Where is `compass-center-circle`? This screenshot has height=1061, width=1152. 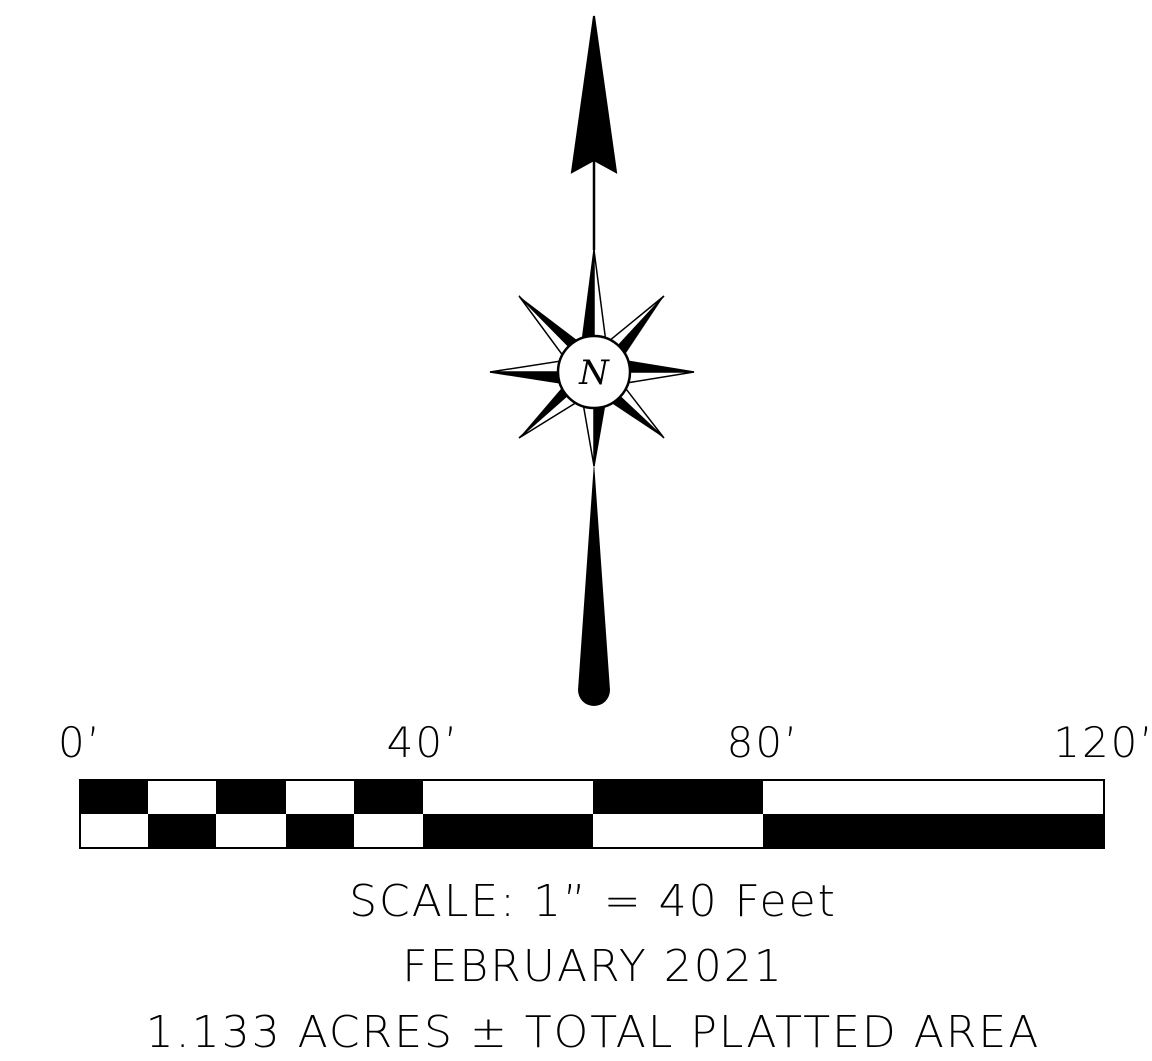
compass-center-circle is located at coordinates (594, 372).